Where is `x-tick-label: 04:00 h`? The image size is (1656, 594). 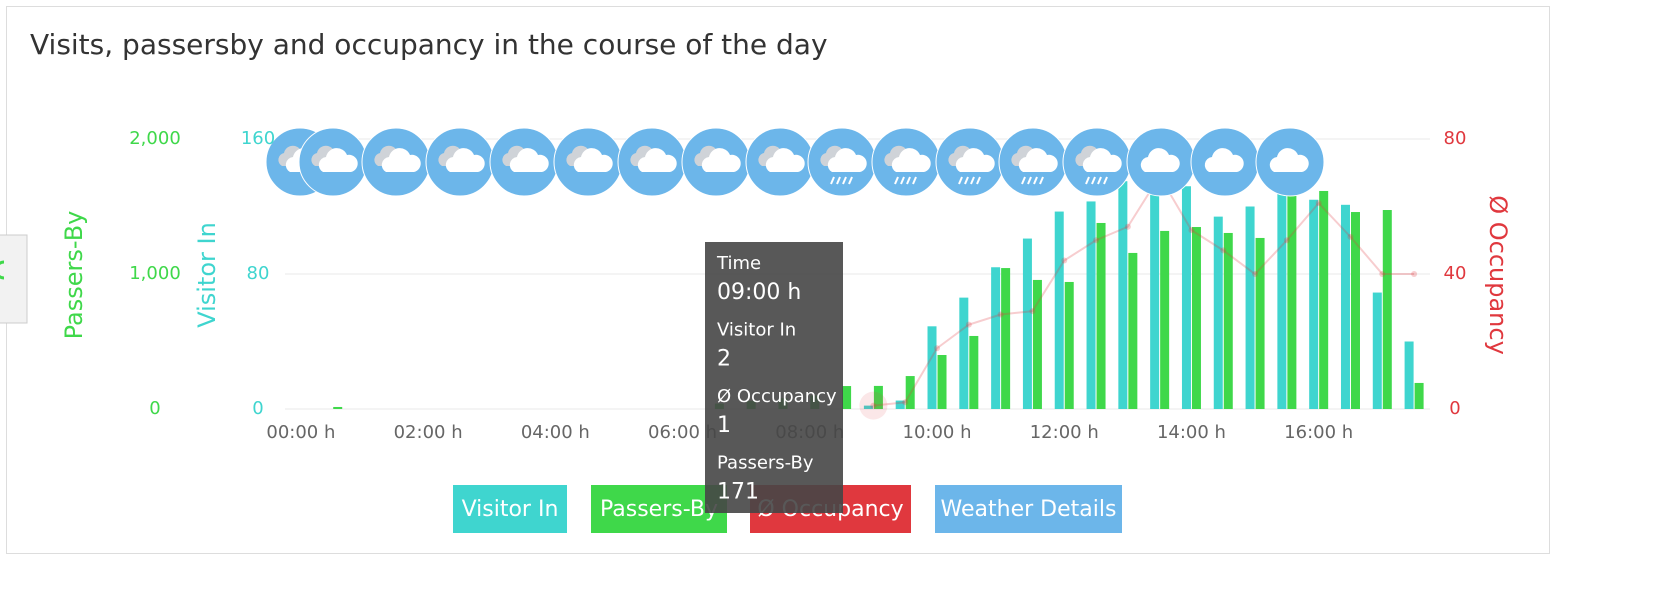 x-tick-label: 04:00 h is located at coordinates (555, 432).